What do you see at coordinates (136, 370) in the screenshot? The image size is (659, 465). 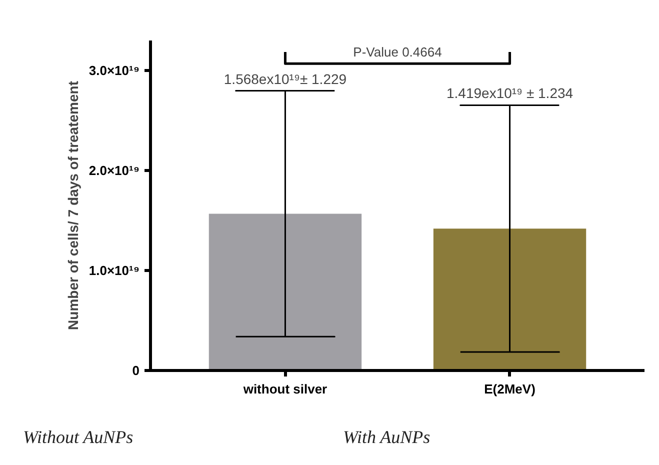 I see `y-tick-label: 0` at bounding box center [136, 370].